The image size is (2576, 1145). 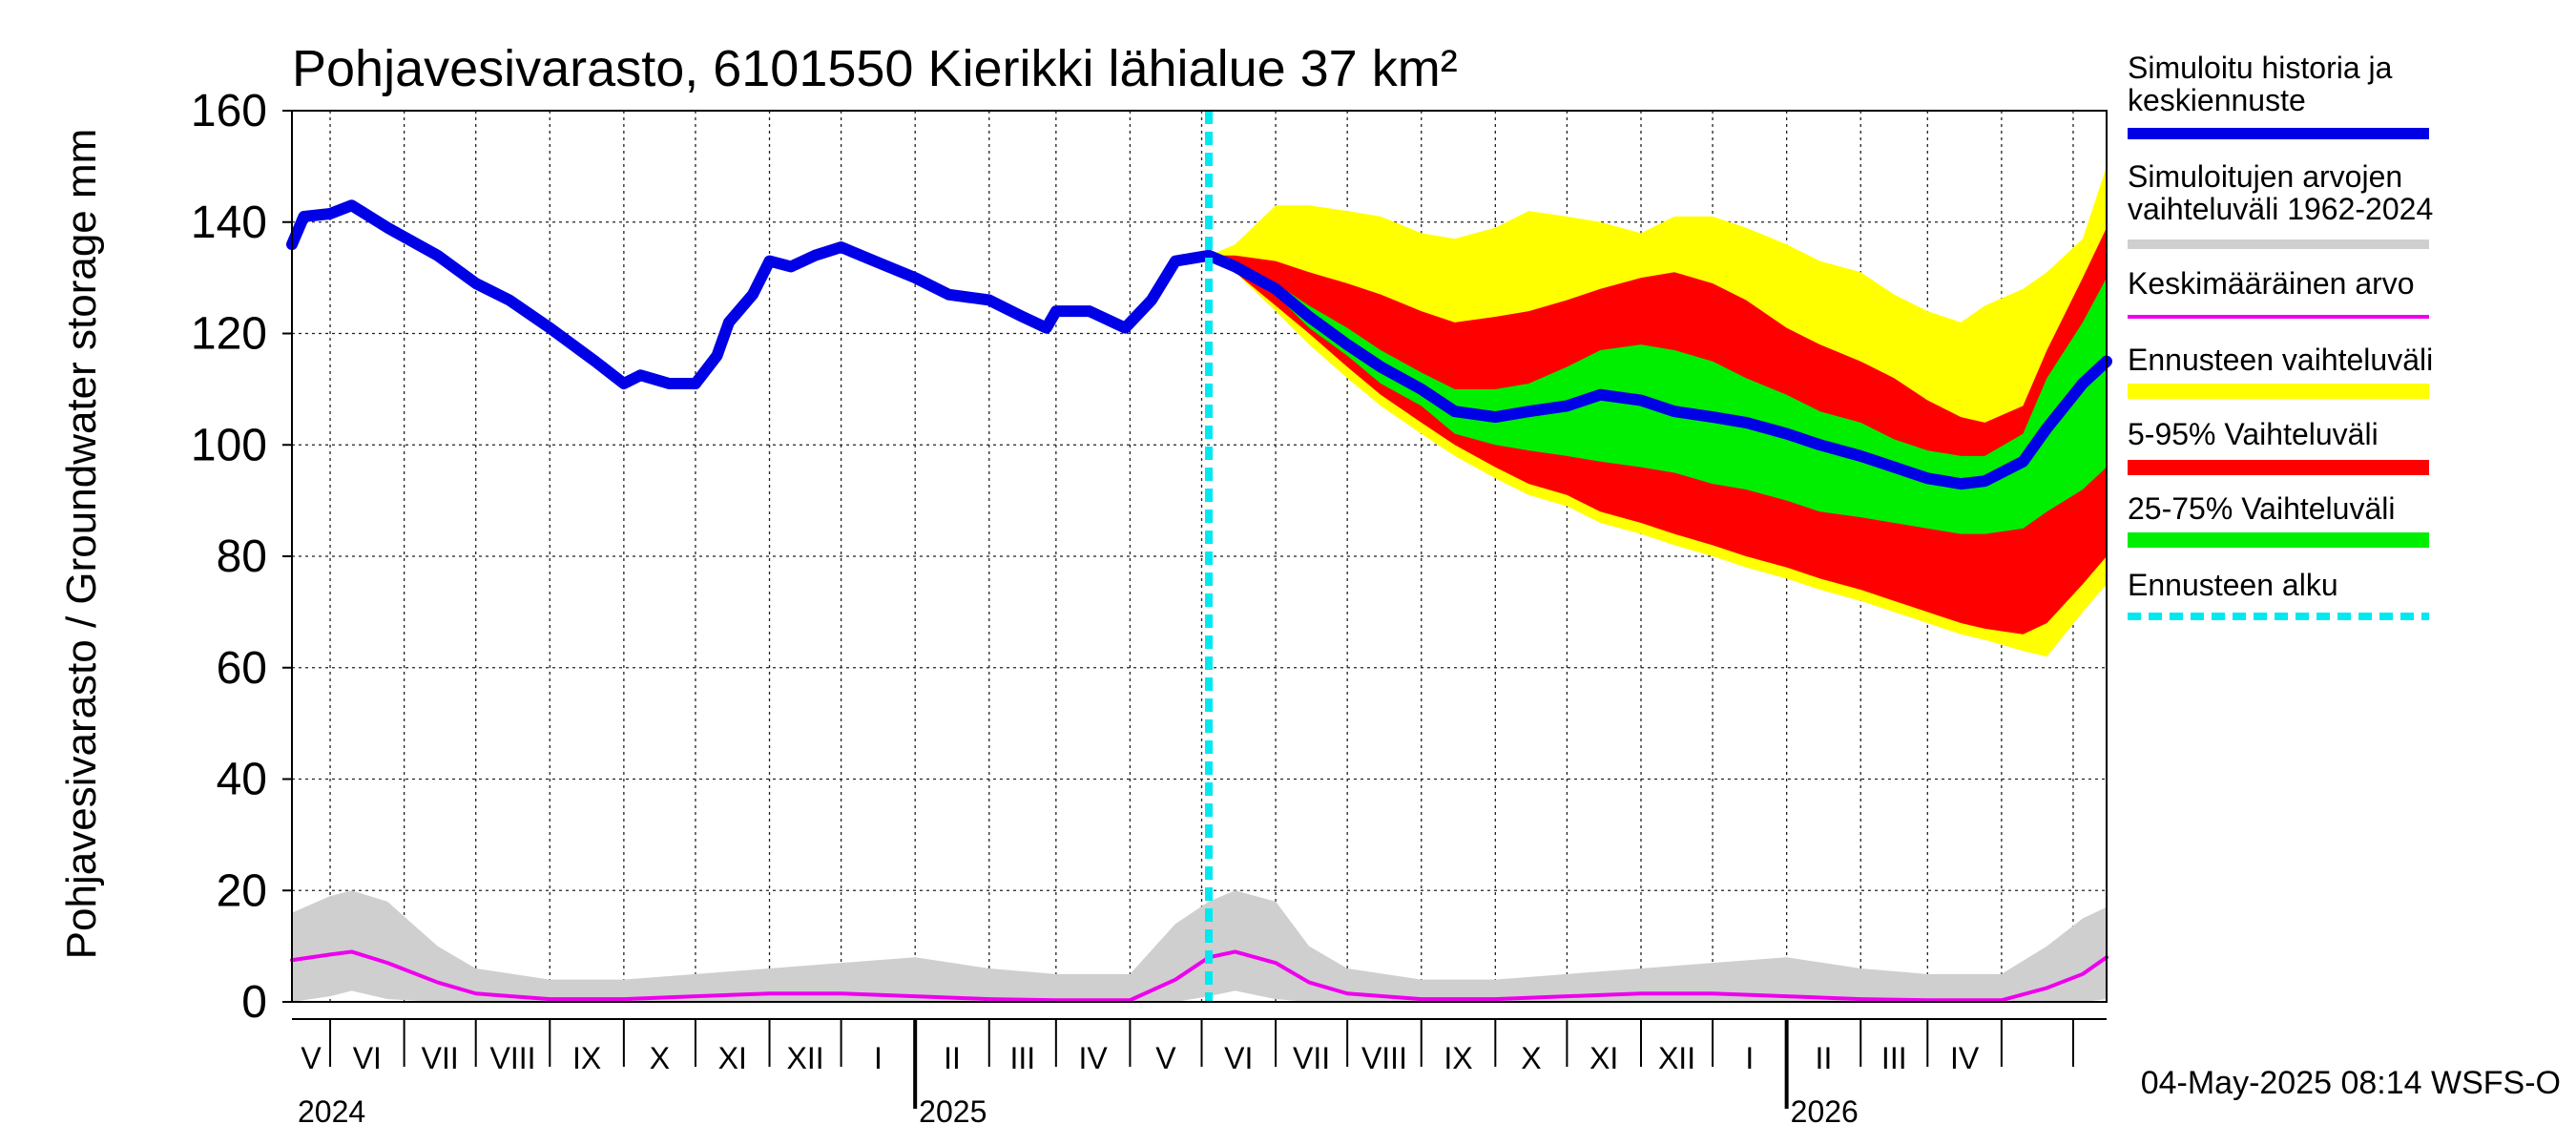 What do you see at coordinates (229, 223) in the screenshot?
I see `y-tick-label: 140` at bounding box center [229, 223].